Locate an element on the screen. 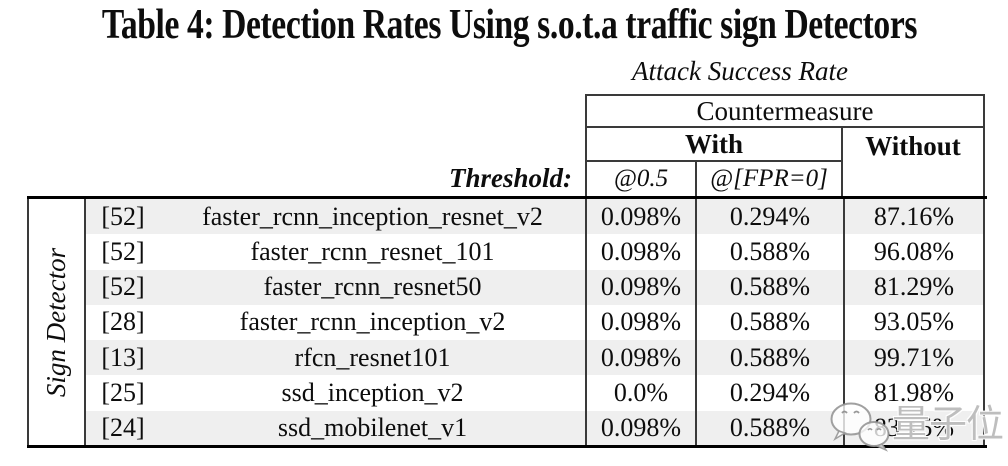 The width and height of the screenshot is (1008, 466). model-cell: faster_rcnn_resnet_101 is located at coordinates (373, 252).